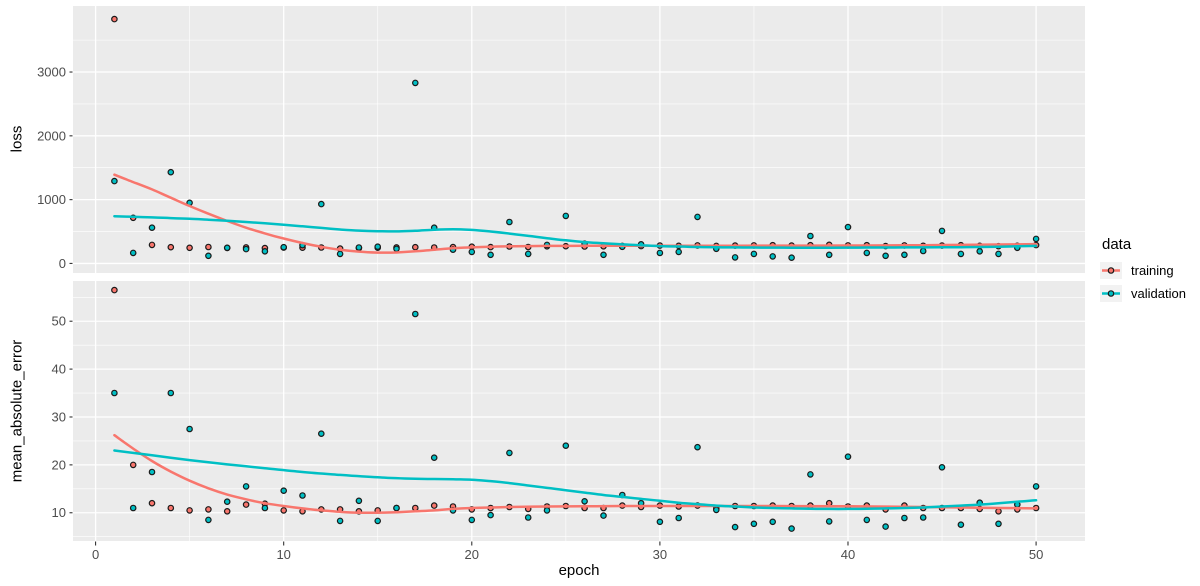 This screenshot has height=586, width=1200. I want to click on legend-label-training: training, so click(1152, 270).